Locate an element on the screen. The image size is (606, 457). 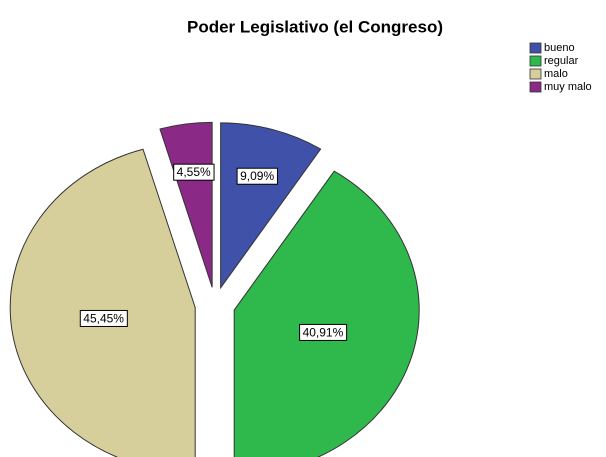
data-label: 45,45% is located at coordinates (103, 318).